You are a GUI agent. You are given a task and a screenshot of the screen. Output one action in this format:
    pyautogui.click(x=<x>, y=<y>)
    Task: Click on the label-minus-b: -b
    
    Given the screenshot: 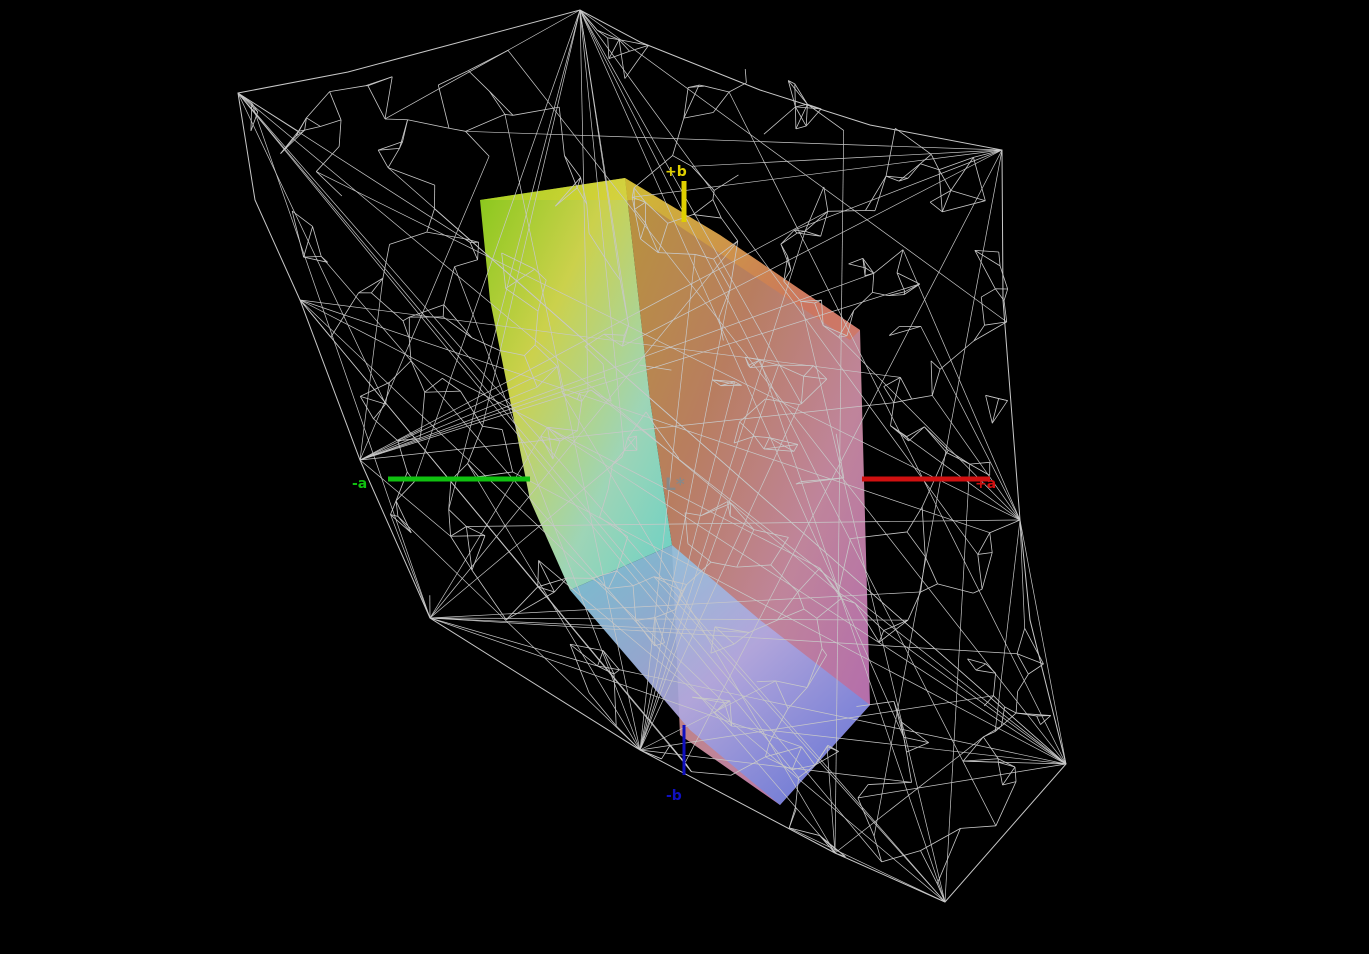 What is the action you would take?
    pyautogui.click(x=674, y=796)
    